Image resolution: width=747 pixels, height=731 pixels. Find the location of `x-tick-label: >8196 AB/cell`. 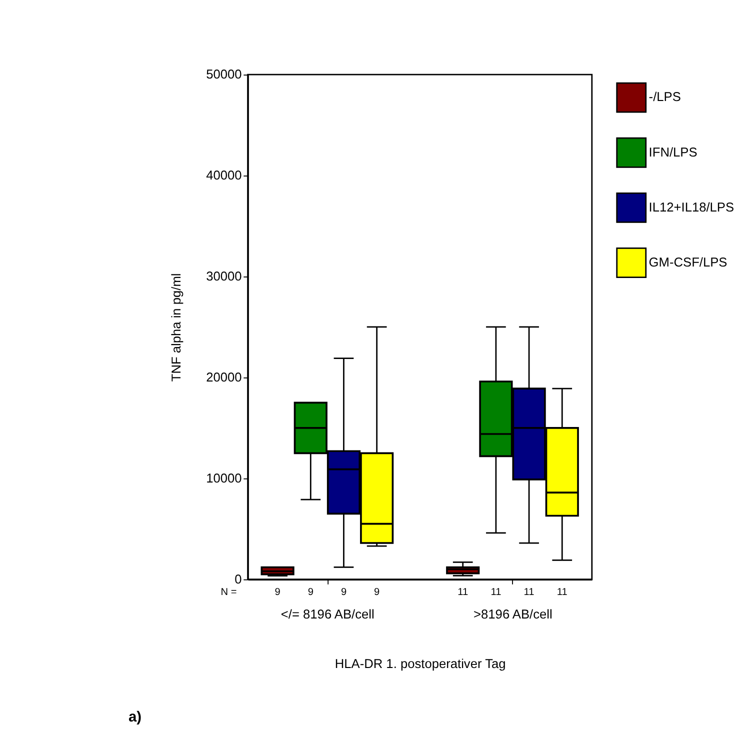

x-tick-label: >8196 AB/cell is located at coordinates (513, 614).